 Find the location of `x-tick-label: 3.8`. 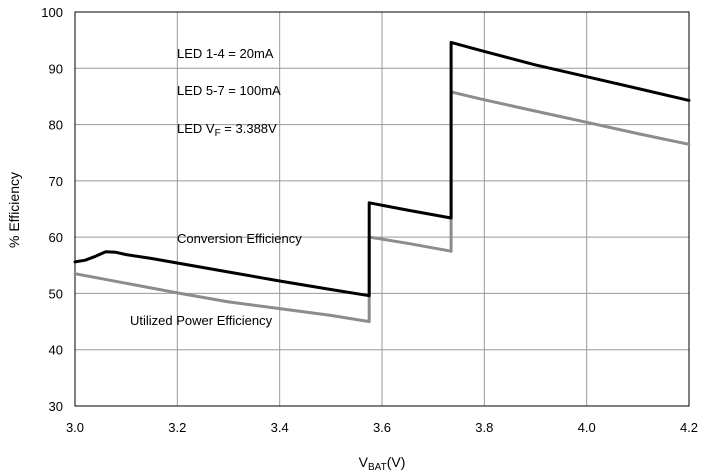

x-tick-label: 3.8 is located at coordinates (484, 427).